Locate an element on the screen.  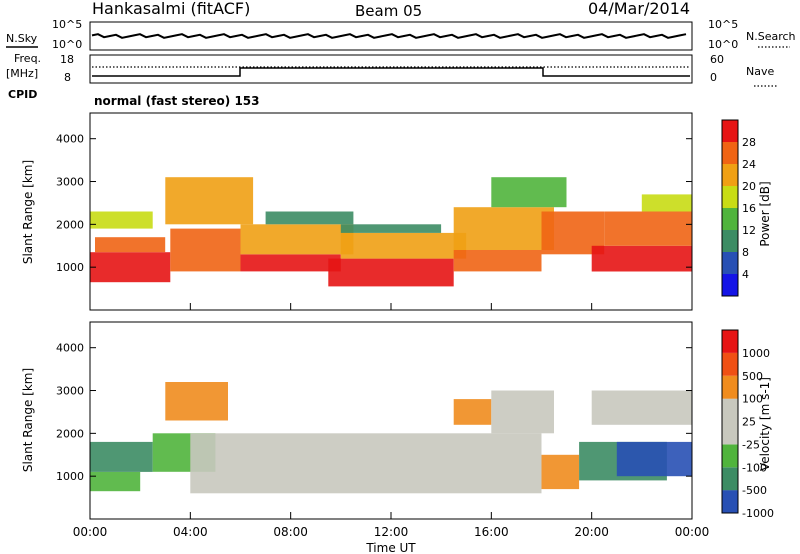
noise-right-label: N.Search is located at coordinates (771, 36).